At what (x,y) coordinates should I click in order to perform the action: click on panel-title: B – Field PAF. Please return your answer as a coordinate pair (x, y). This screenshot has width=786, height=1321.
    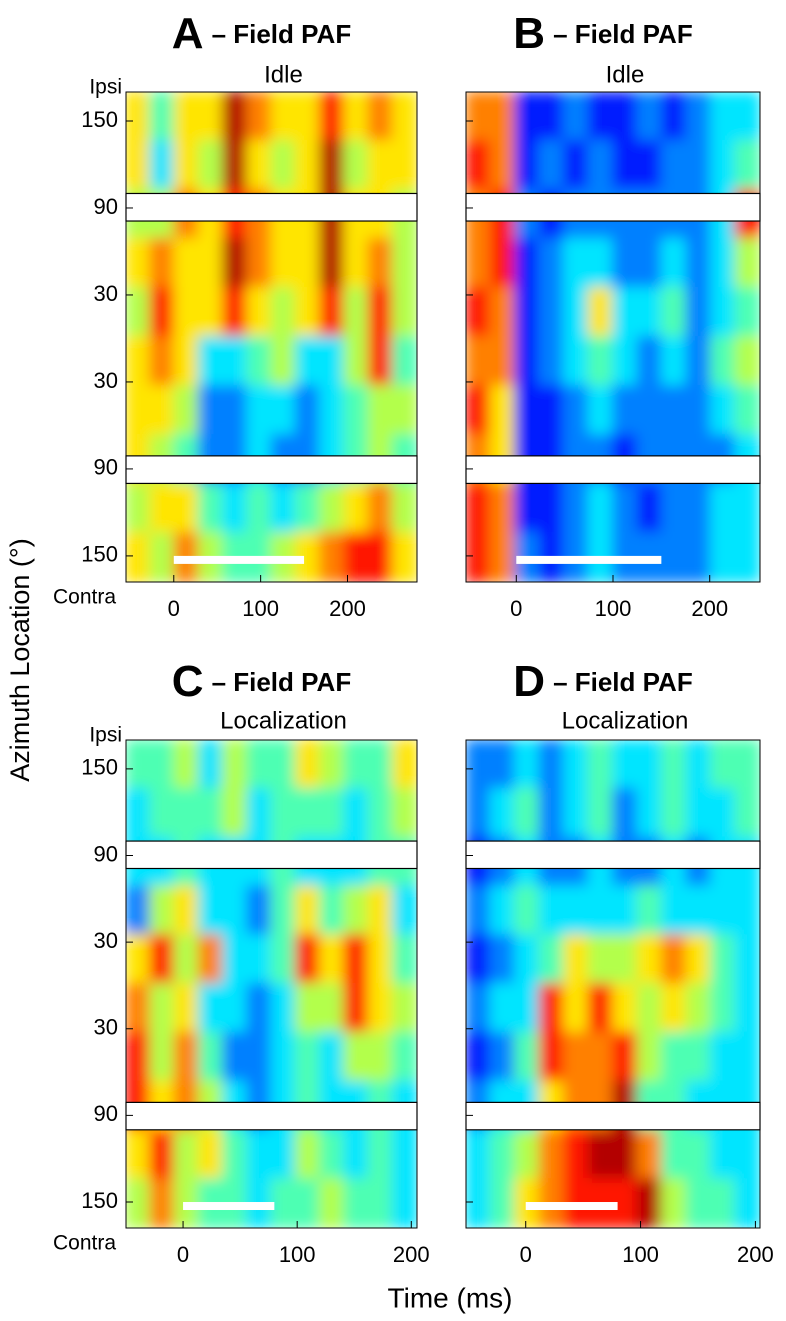
    Looking at the image, I should click on (602, 33).